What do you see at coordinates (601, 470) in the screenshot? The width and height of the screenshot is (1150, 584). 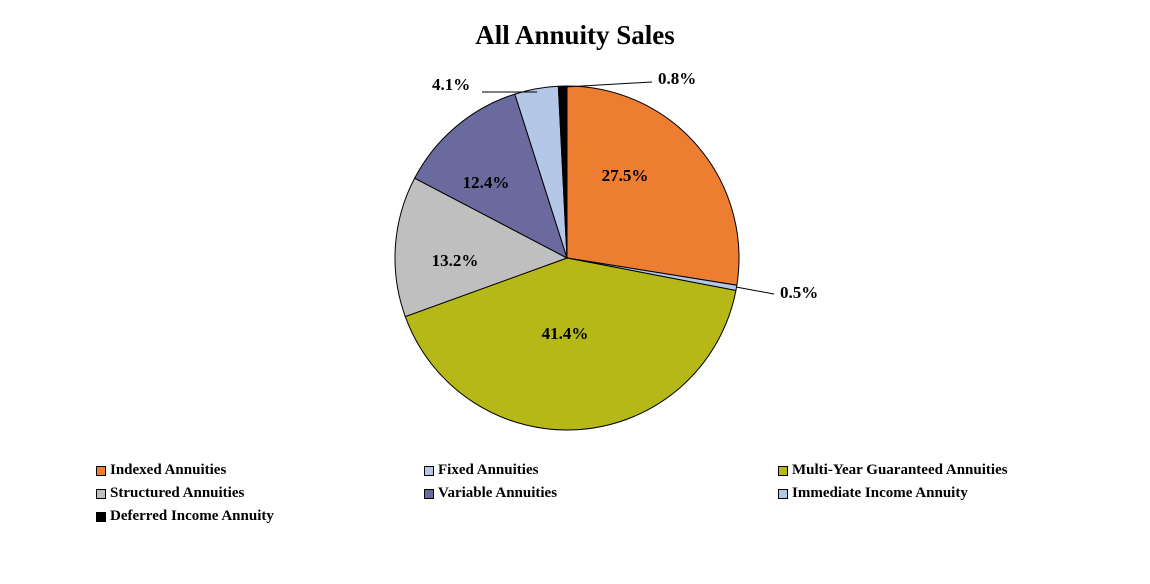 I see `legend-item: Fixed Annuities` at bounding box center [601, 470].